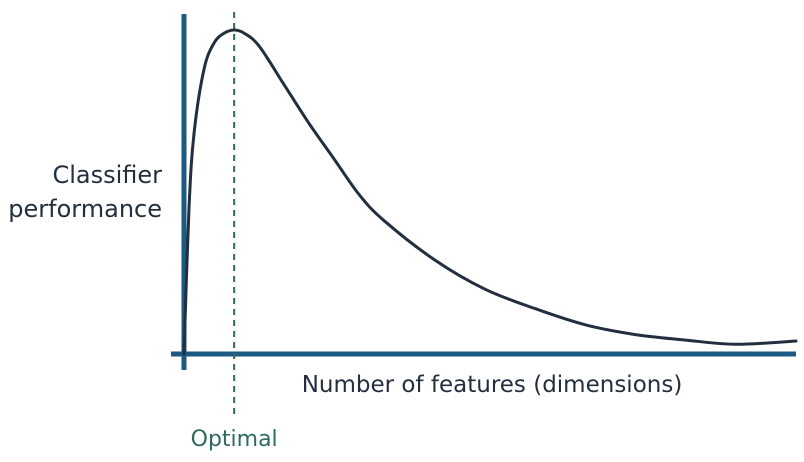 The height and width of the screenshot is (462, 804). Describe the element at coordinates (492, 385) in the screenshot. I see `x-axis-label: Number of features (dimensions)` at that location.